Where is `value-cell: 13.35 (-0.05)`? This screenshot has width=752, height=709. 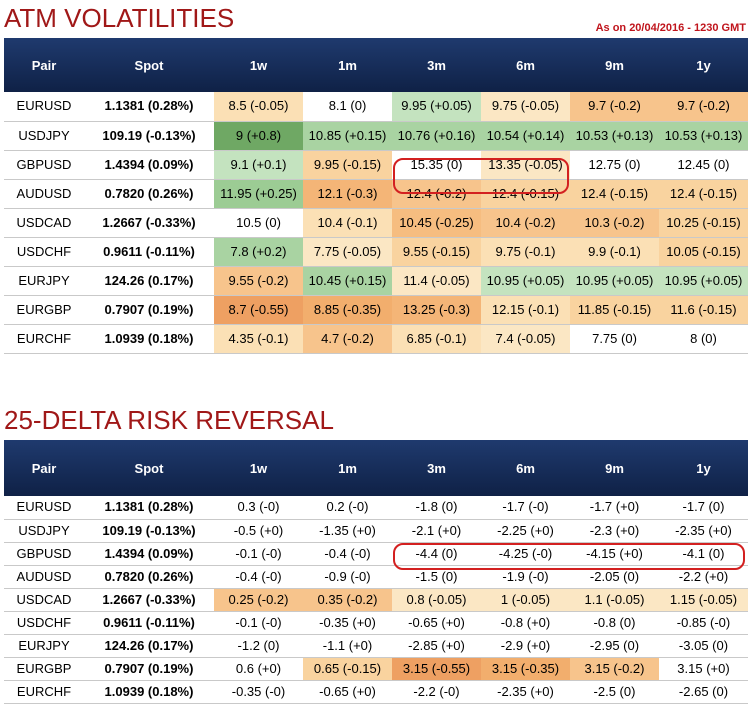
value-cell: 13.35 (-0.05) is located at coordinates (525, 165).